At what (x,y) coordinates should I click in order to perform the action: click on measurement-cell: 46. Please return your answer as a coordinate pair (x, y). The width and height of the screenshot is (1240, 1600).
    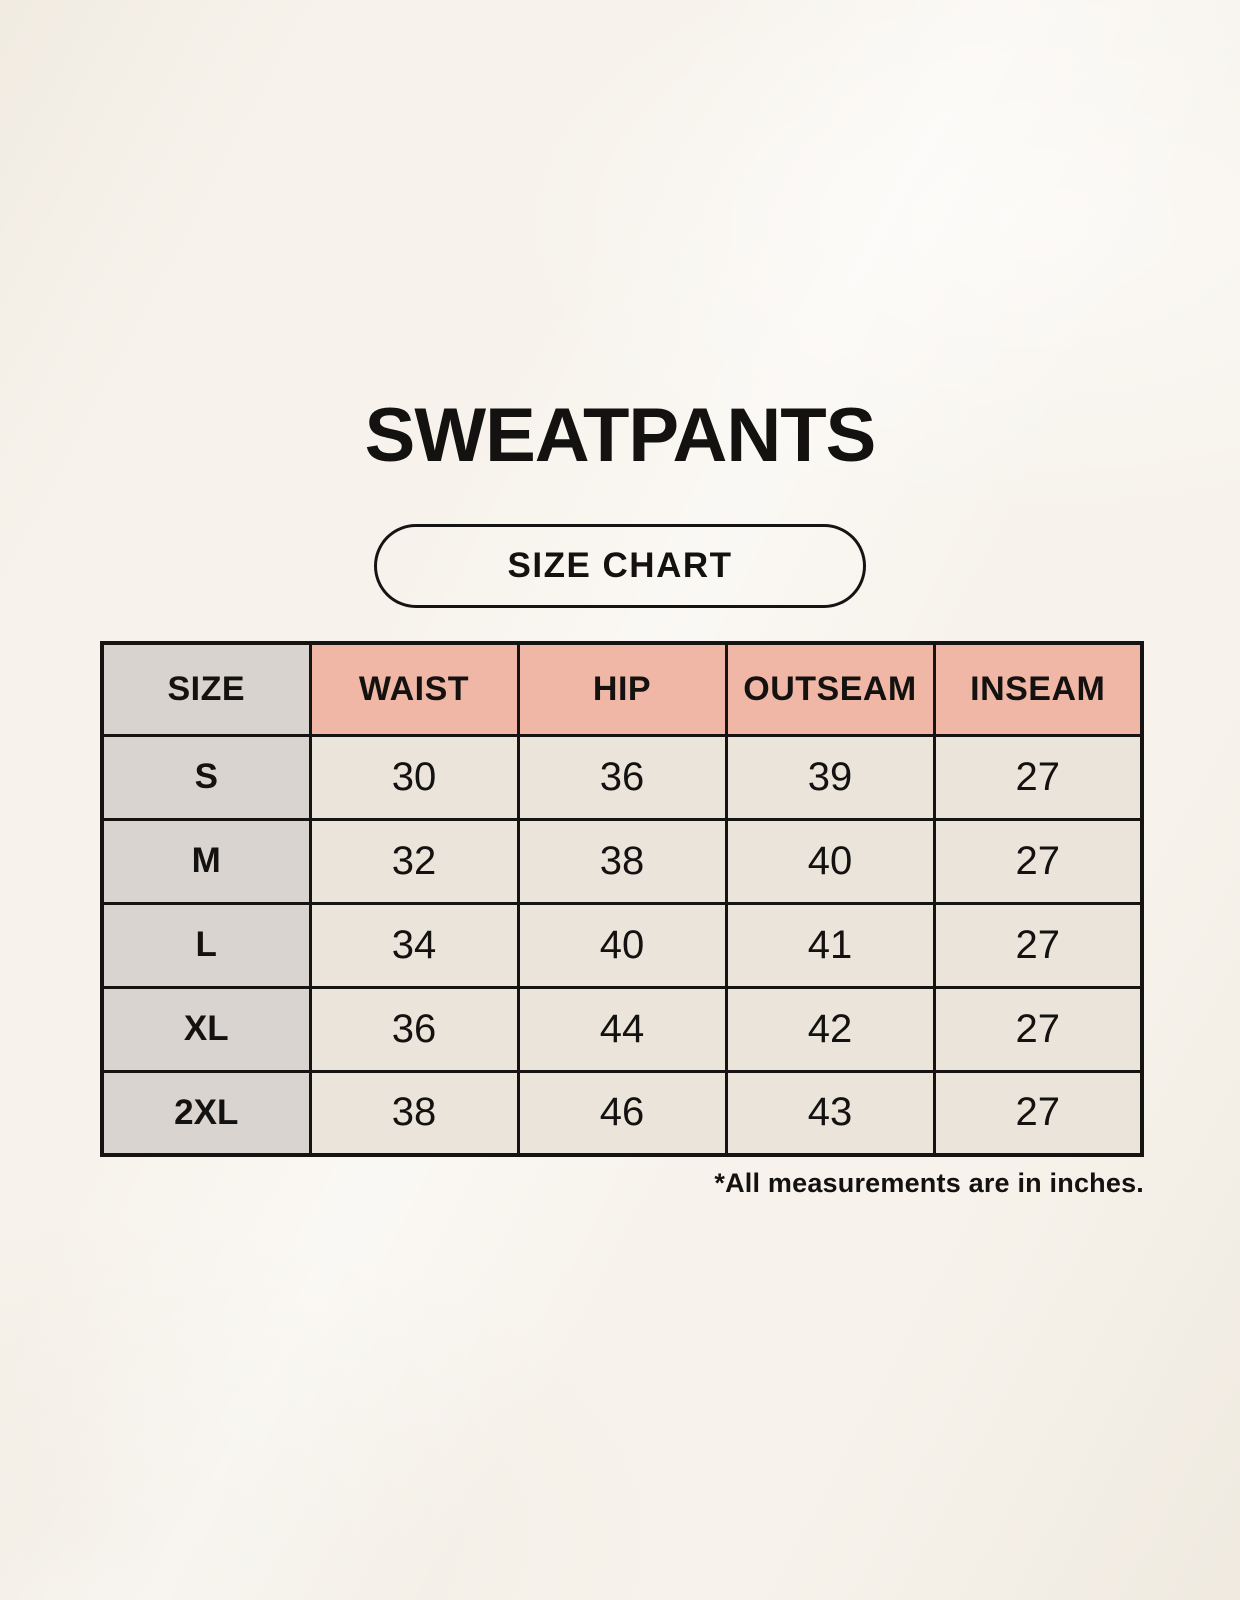
    Looking at the image, I should click on (622, 1113).